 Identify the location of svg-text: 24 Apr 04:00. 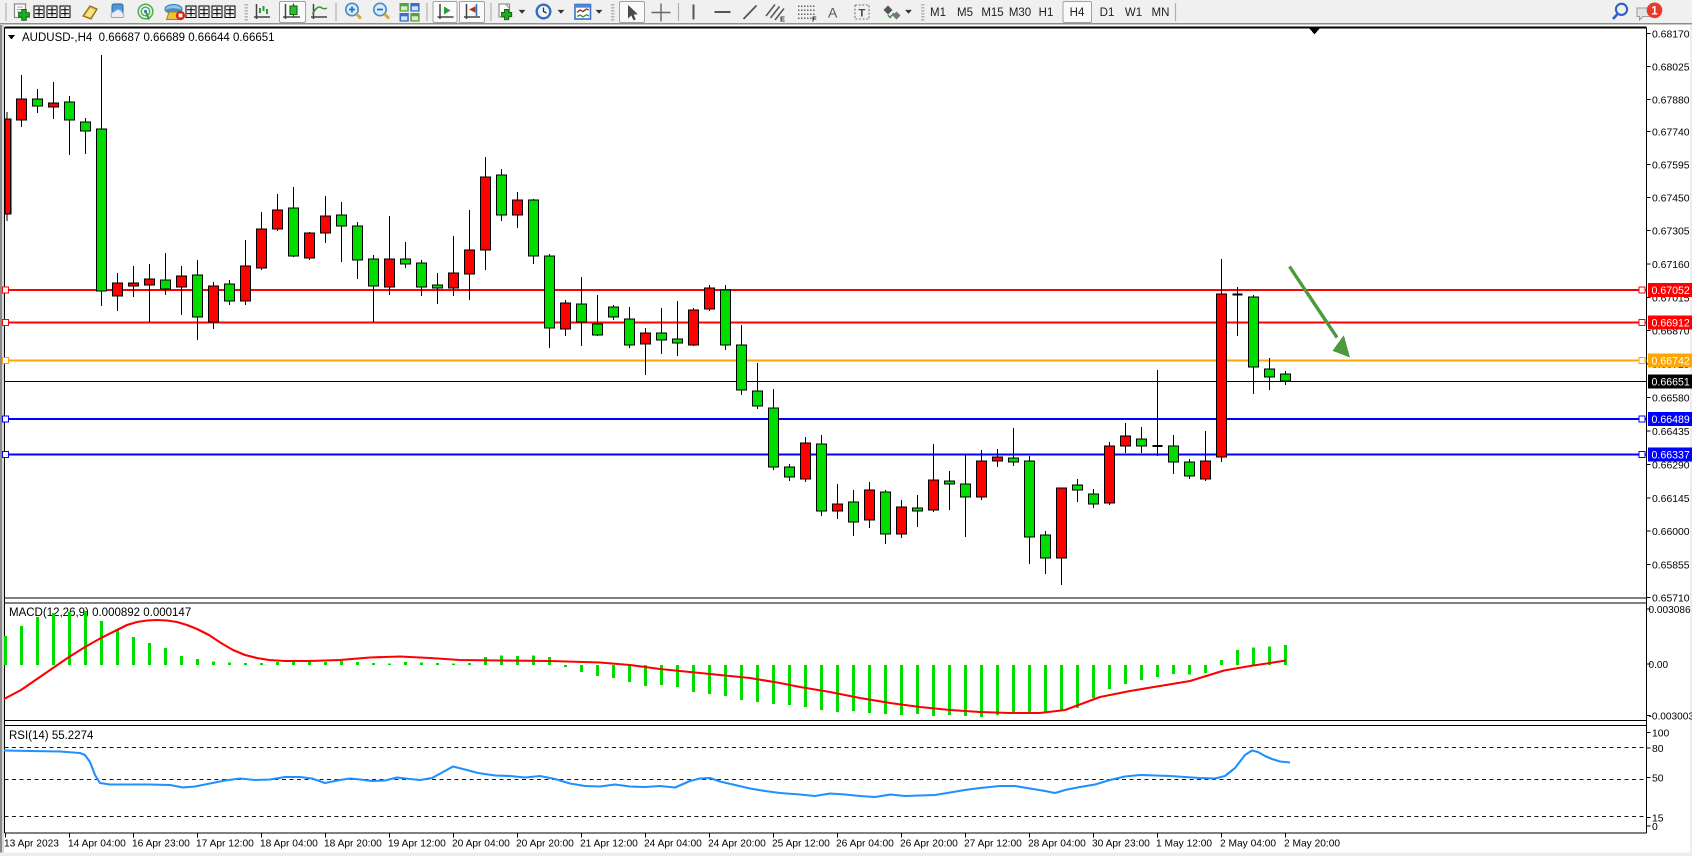
(673, 844).